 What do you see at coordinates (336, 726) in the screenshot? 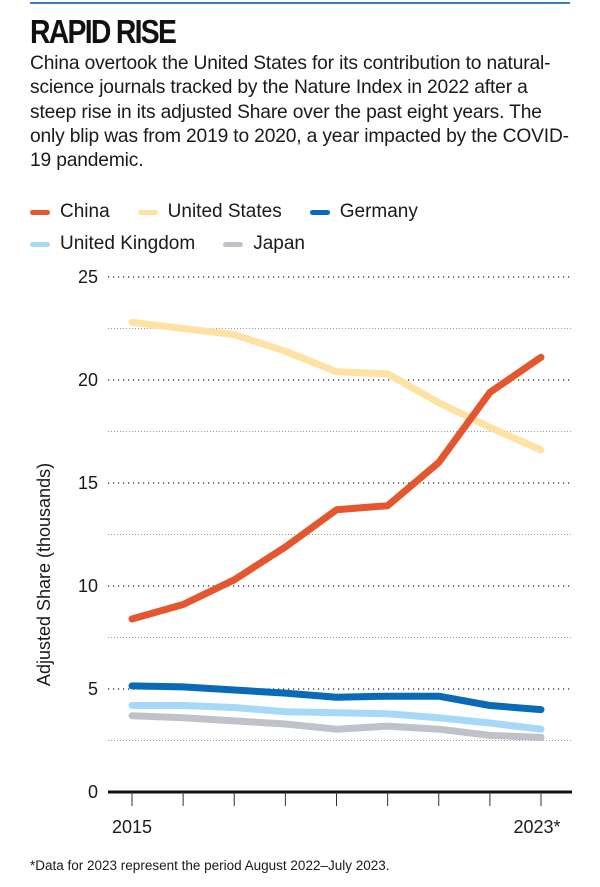
I see `series-line-japan` at bounding box center [336, 726].